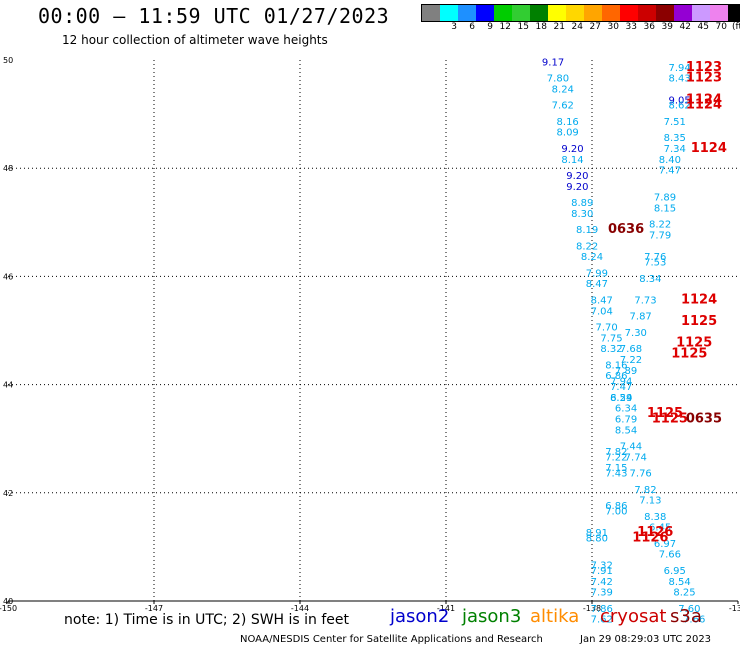  Describe the element at coordinates (721, 27) in the screenshot. I see `scale-label: 70` at that location.